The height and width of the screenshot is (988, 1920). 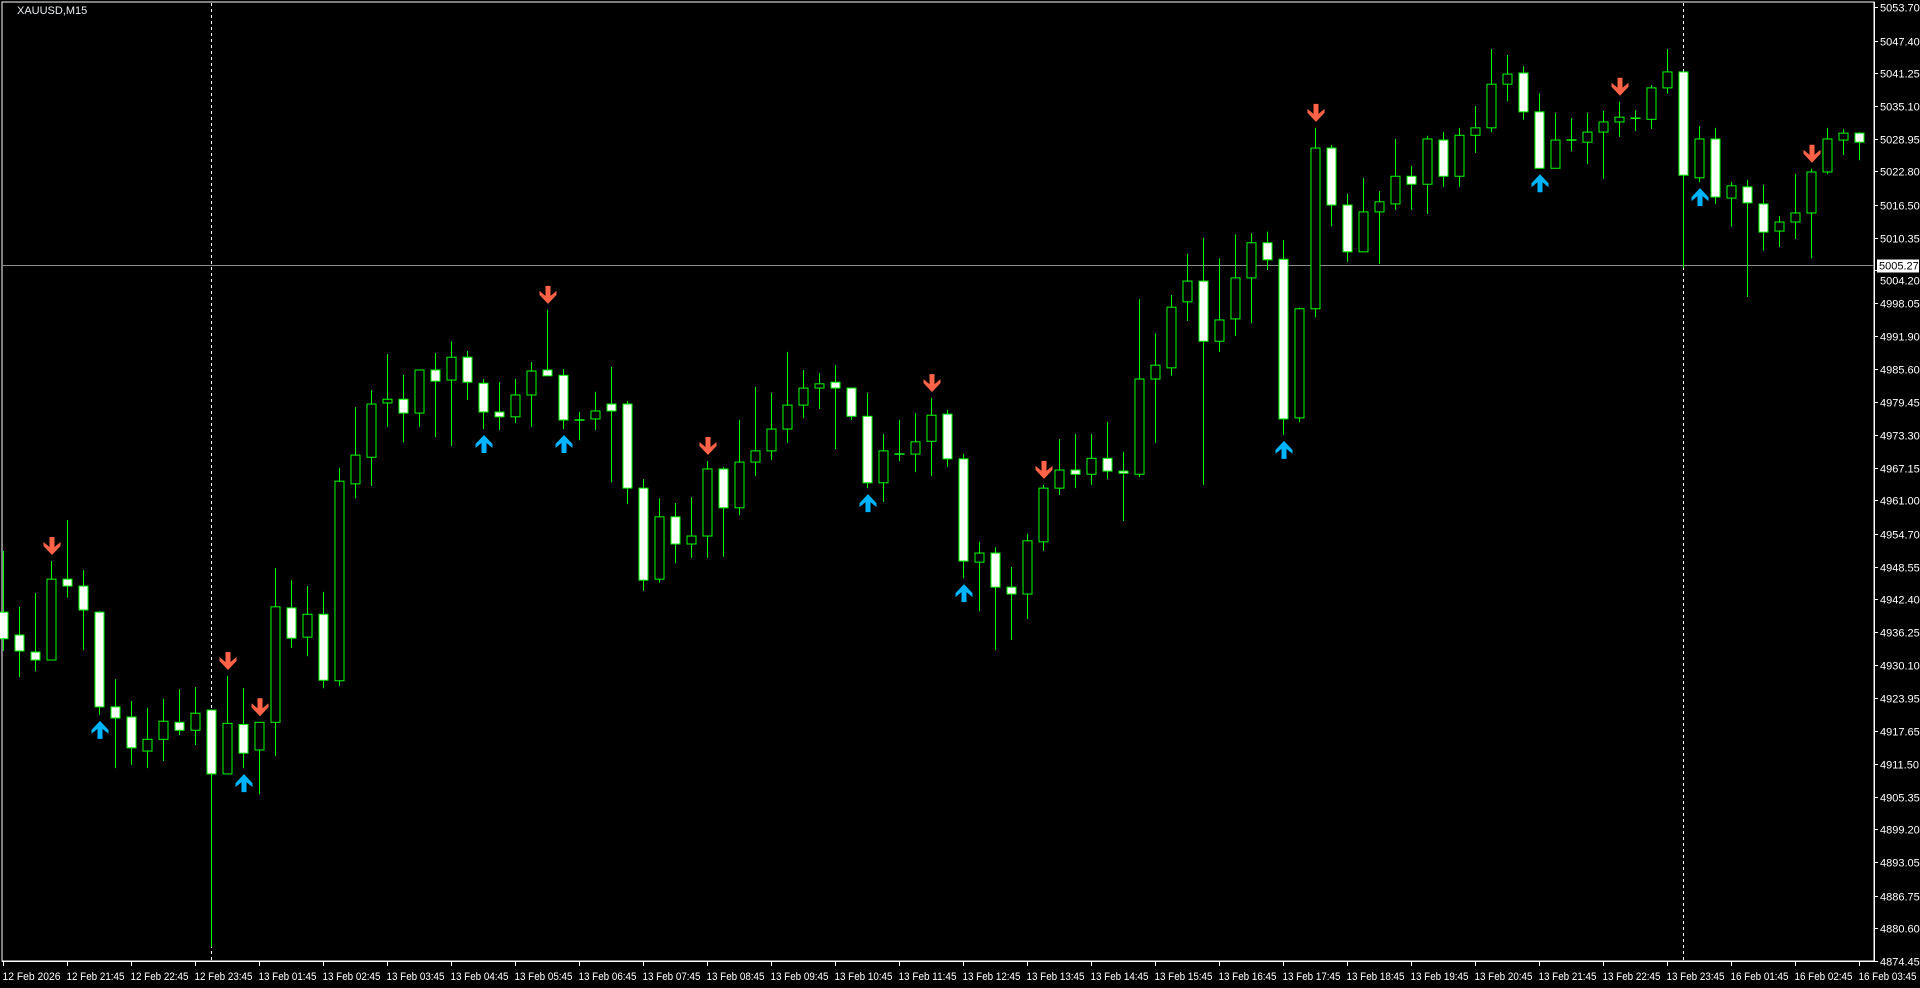 What do you see at coordinates (1900, 141) in the screenshot?
I see `price-tick-label: 5028.95` at bounding box center [1900, 141].